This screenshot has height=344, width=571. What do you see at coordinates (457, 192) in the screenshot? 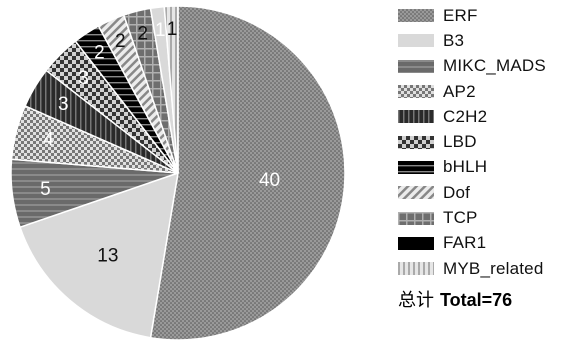
I see `legend-label: Dof` at bounding box center [457, 192].